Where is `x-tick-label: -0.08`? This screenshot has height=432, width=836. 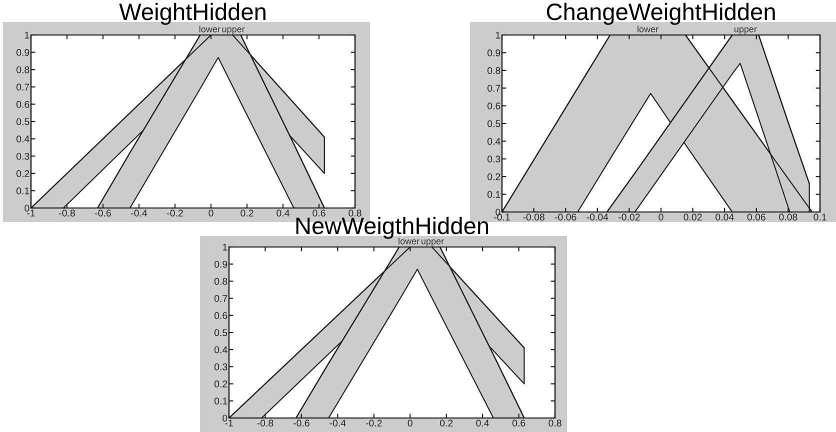 x-tick-label: -0.08 is located at coordinates (533, 217).